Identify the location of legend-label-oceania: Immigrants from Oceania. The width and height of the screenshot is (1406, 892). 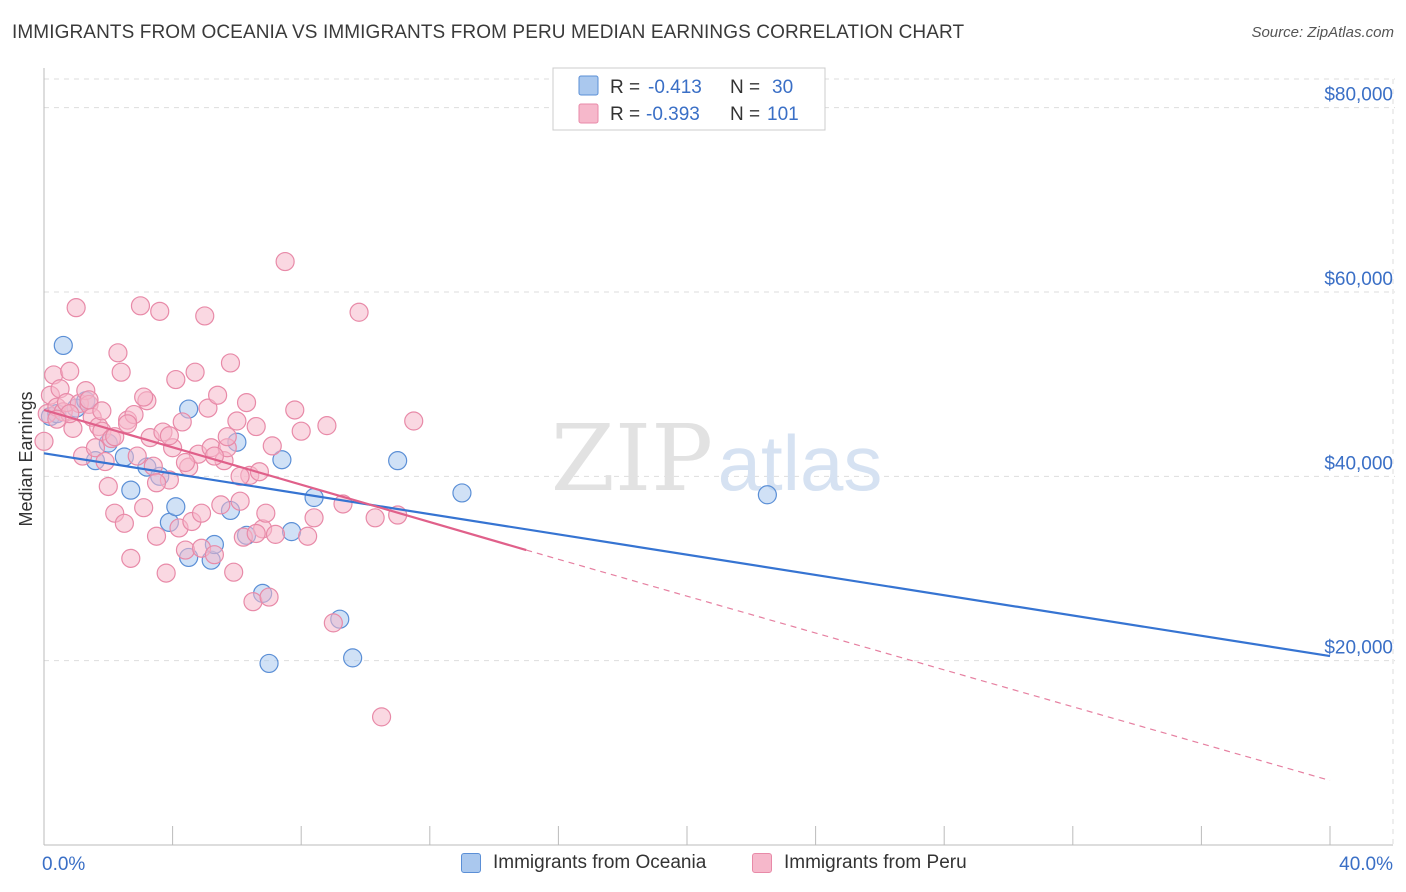
(600, 862).